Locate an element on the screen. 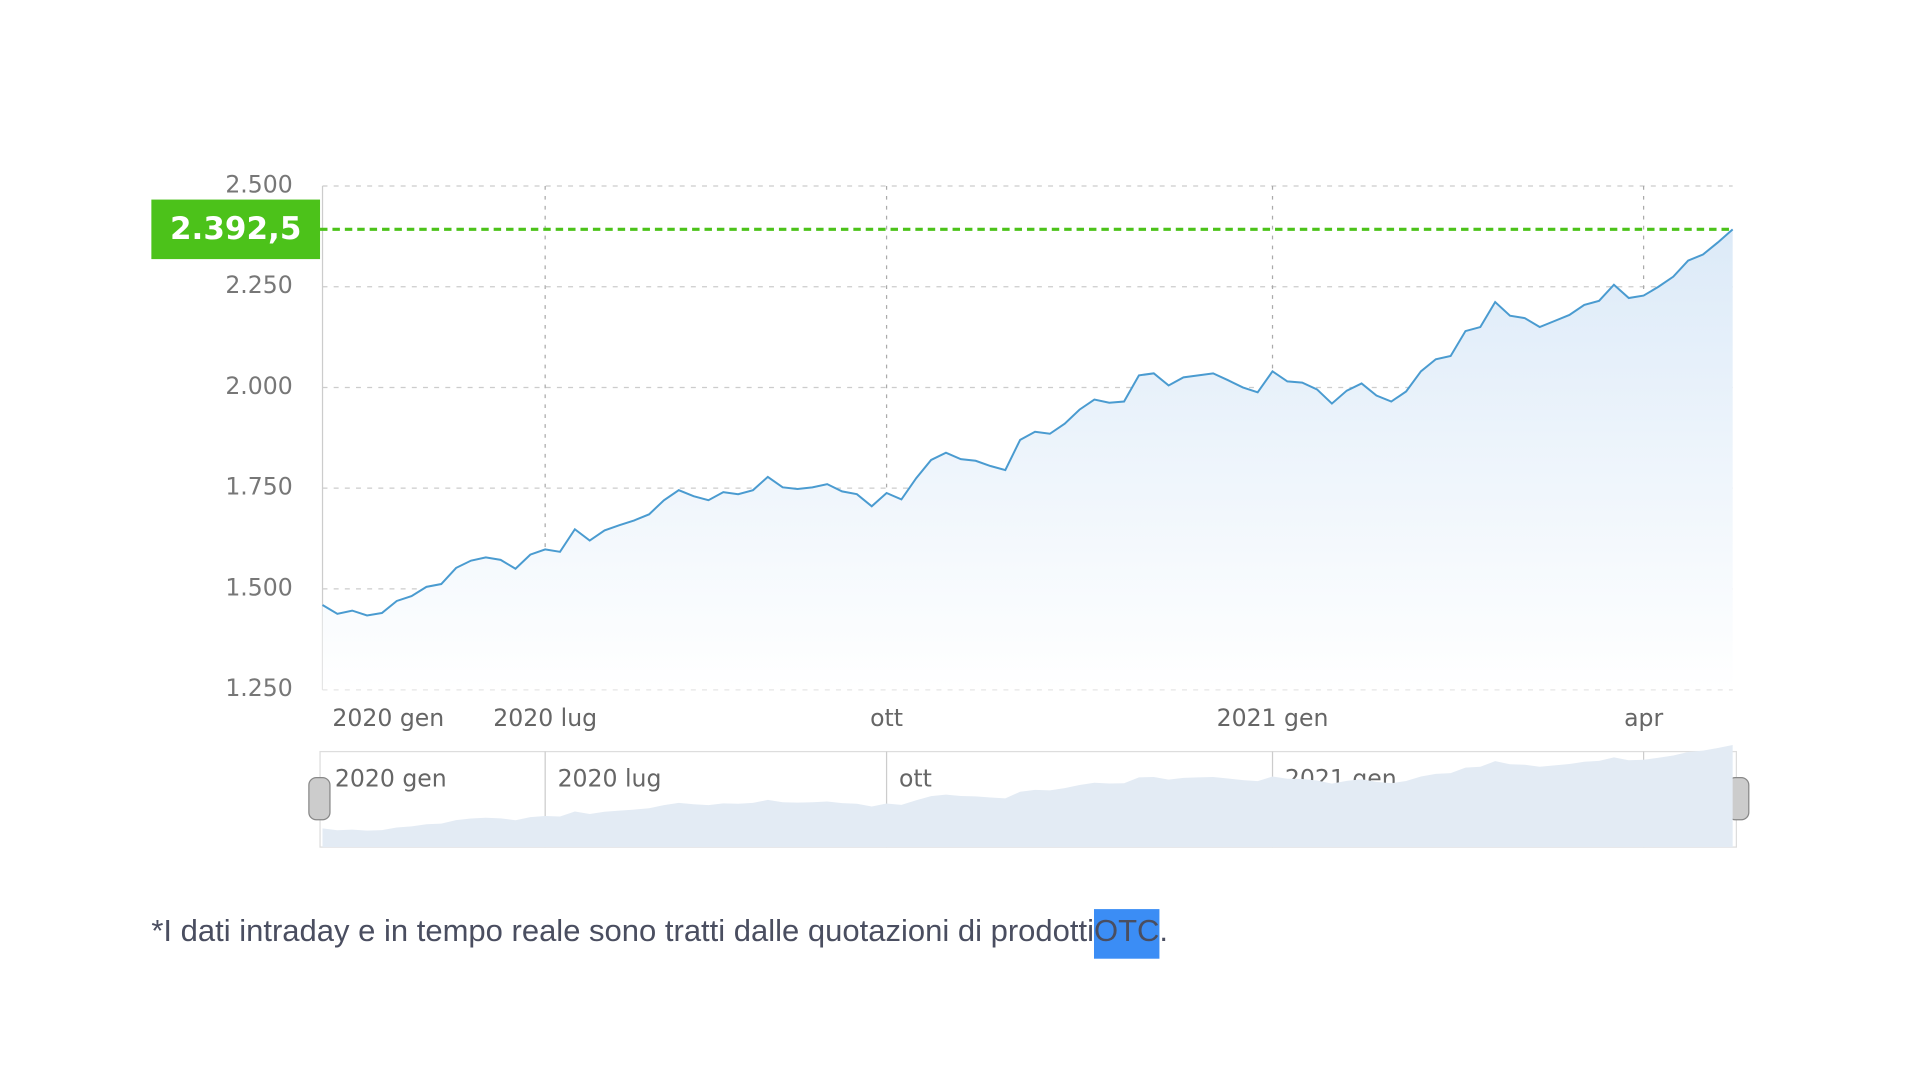 This screenshot has height=1080, width=1920. x-tick-label: 2021 gen is located at coordinates (1273, 718).